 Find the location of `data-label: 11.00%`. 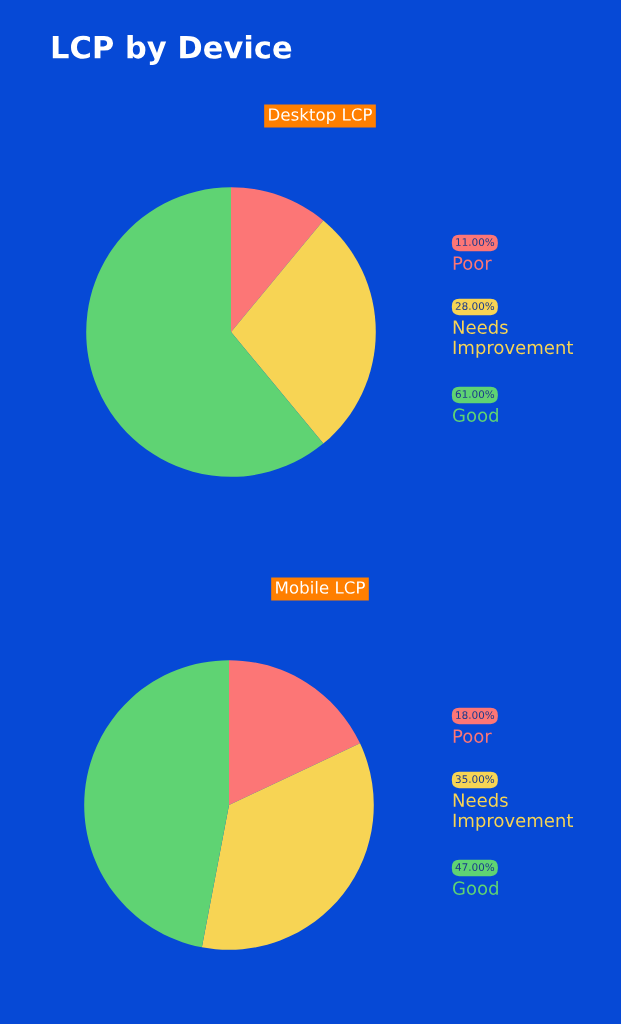

data-label: 11.00% is located at coordinates (475, 242).